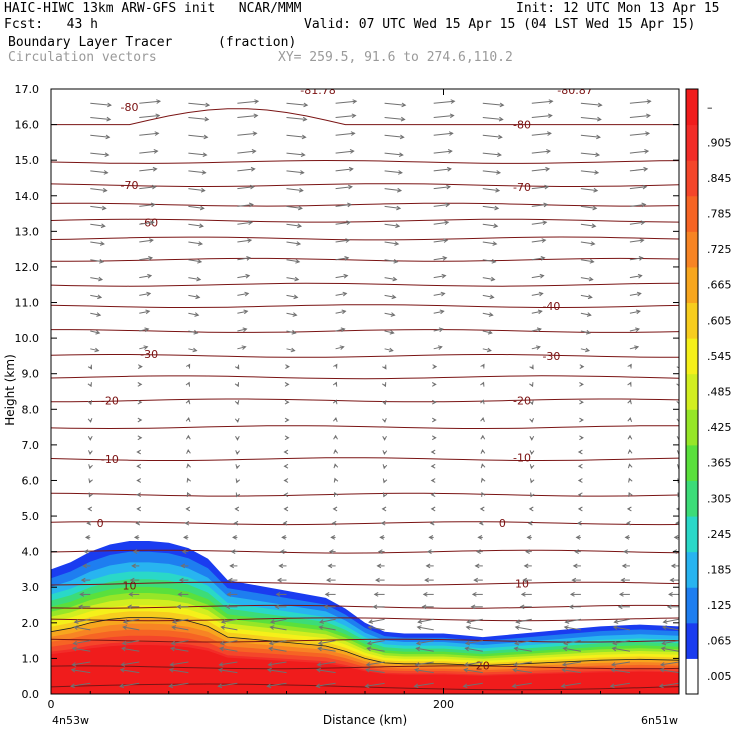 The width and height of the screenshot is (740, 740). Describe the element at coordinates (365, 720) in the screenshot. I see `x-axis-label: Distance (km)` at that location.